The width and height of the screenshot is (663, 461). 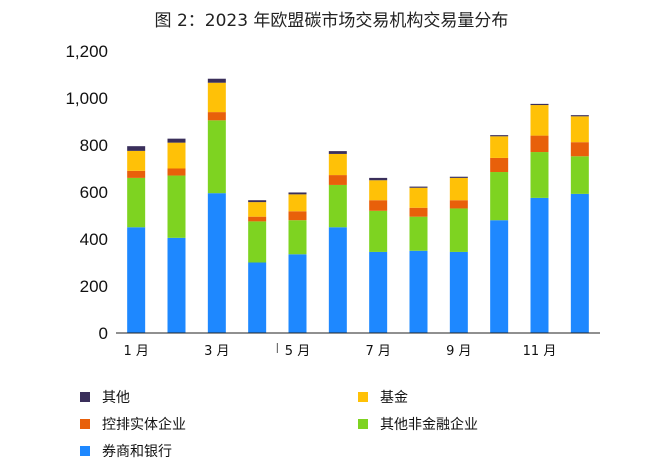 What do you see at coordinates (458, 351) in the screenshot?
I see `x-tick-label: 9 月` at bounding box center [458, 351].